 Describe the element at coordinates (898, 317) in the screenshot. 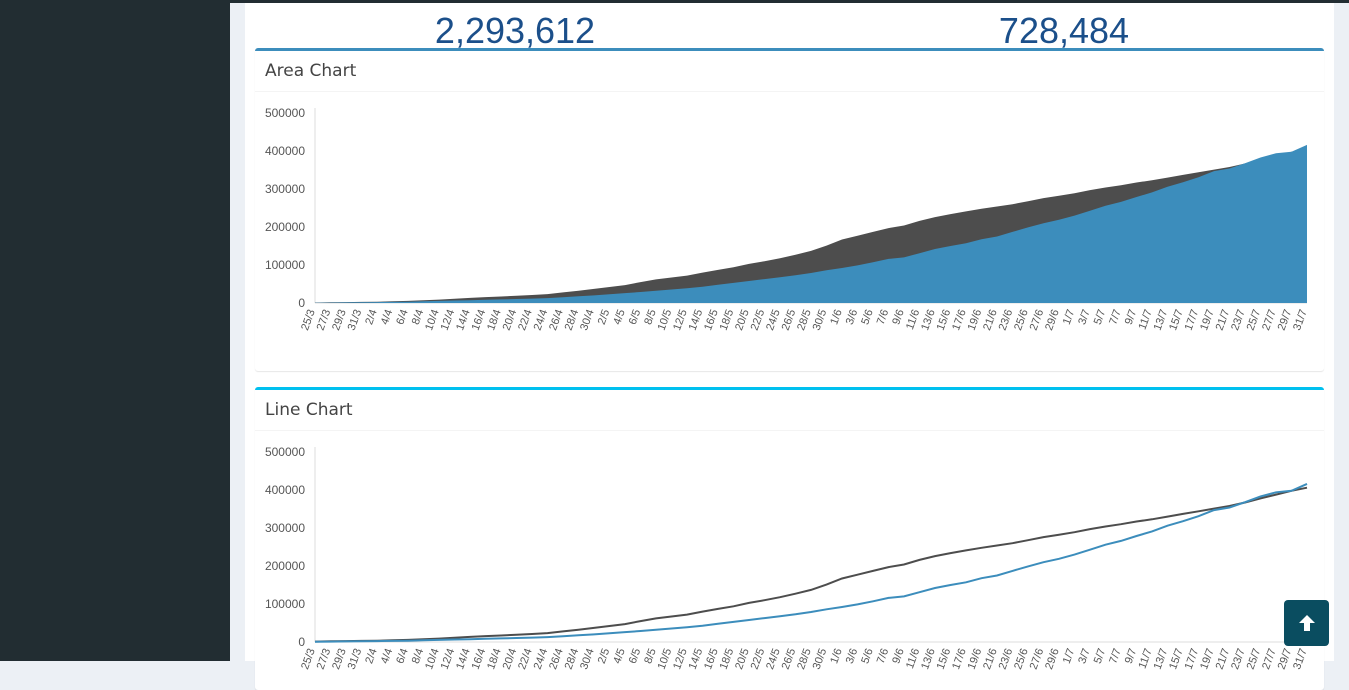

I see `x-tick-label: 9/6` at that location.